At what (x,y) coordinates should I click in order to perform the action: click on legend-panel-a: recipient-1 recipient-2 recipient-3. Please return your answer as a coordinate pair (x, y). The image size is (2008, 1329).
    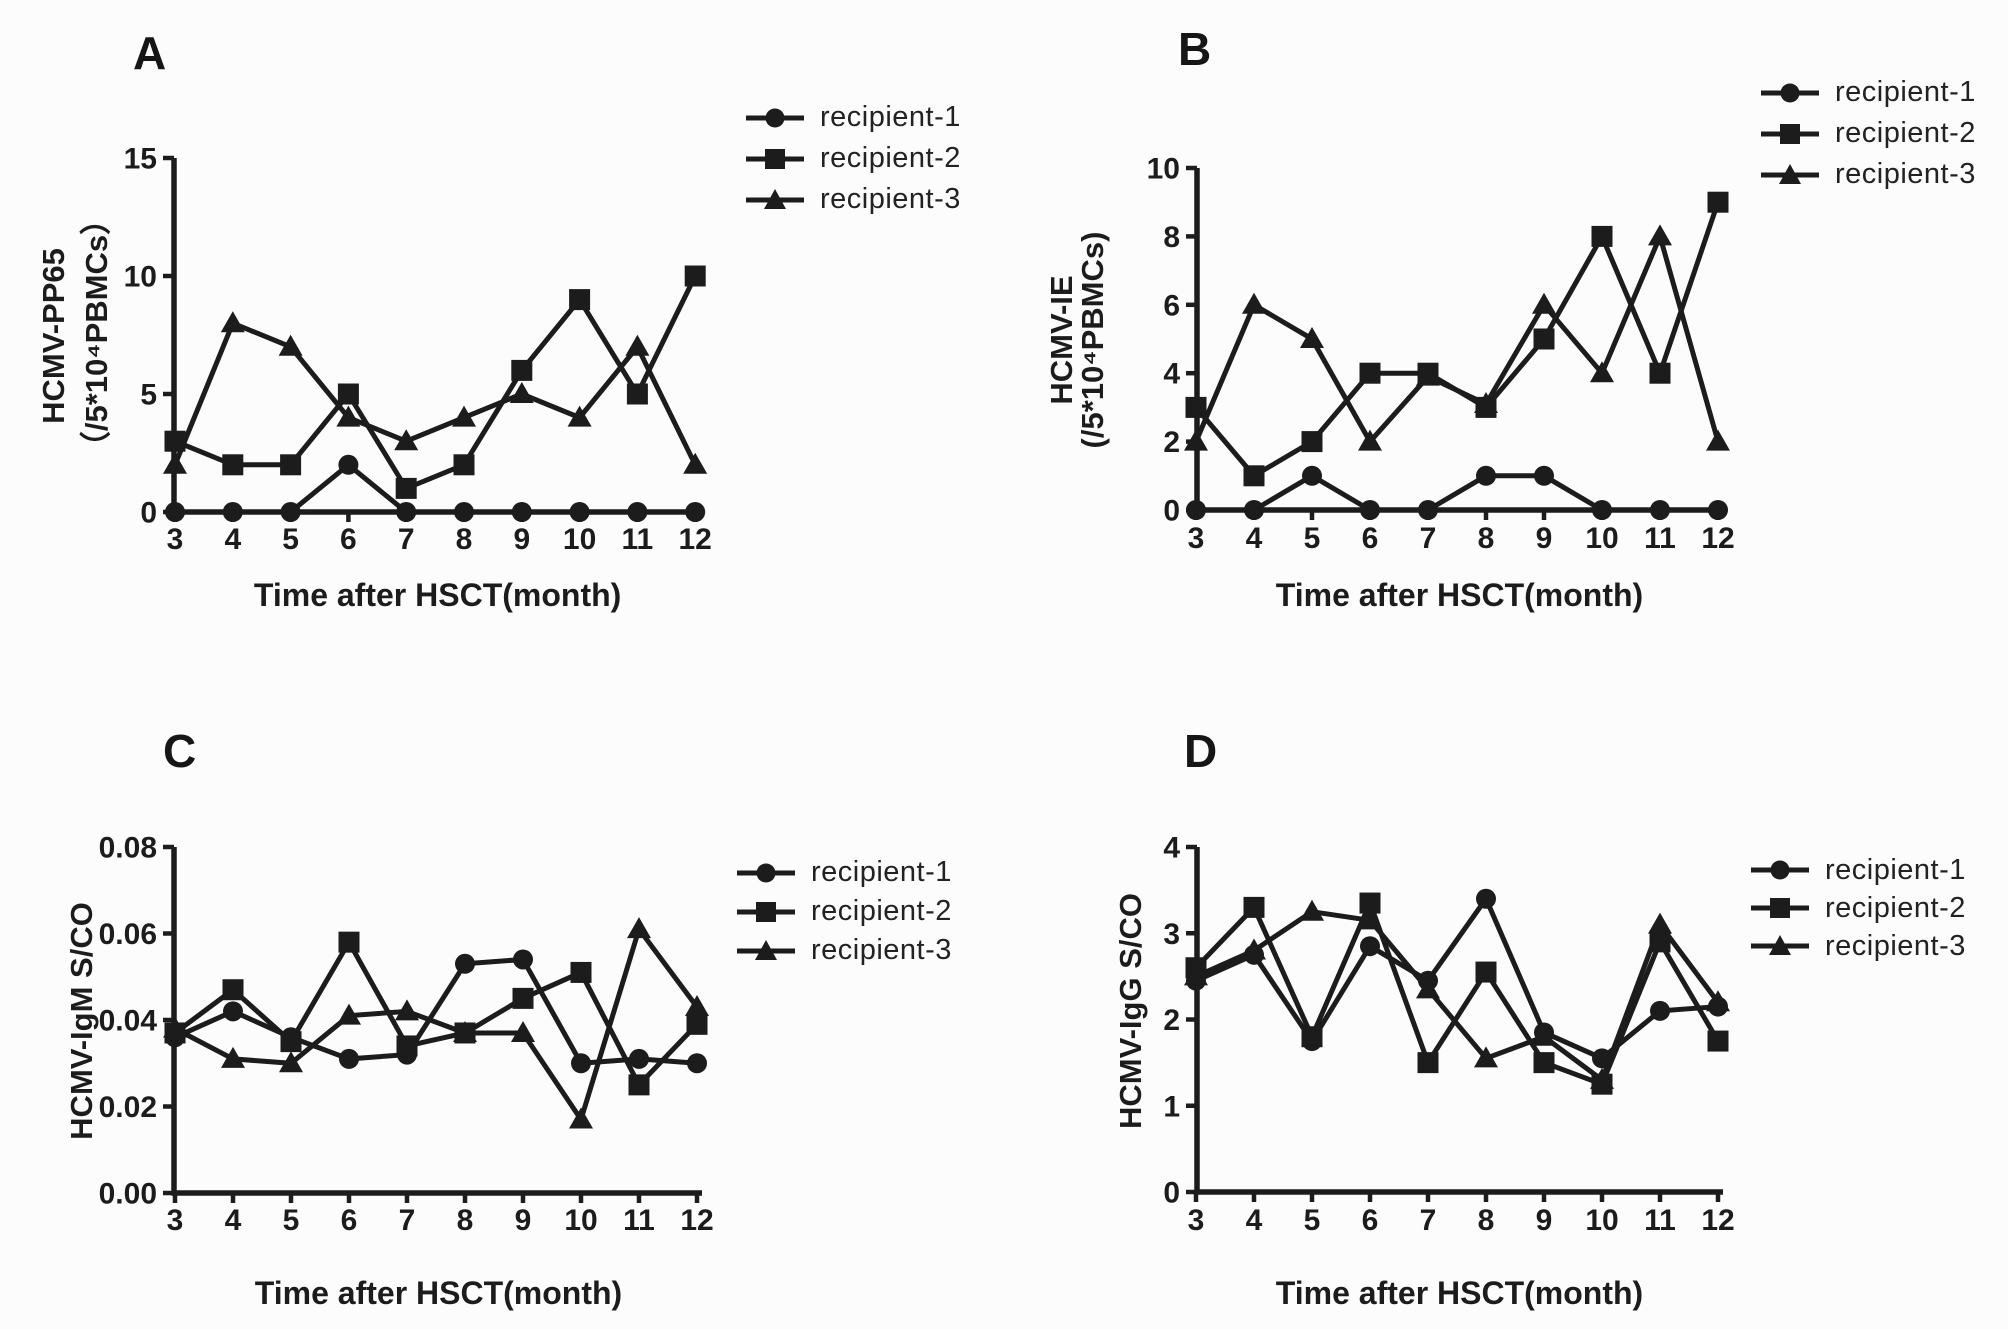
    Looking at the image, I should click on (852, 158).